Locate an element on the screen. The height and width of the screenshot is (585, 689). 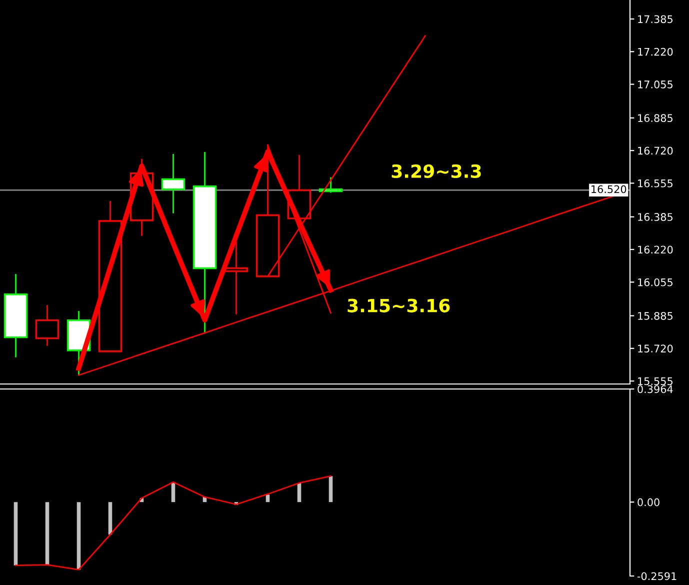
y-tick-label: 17.220 is located at coordinates (655, 52).